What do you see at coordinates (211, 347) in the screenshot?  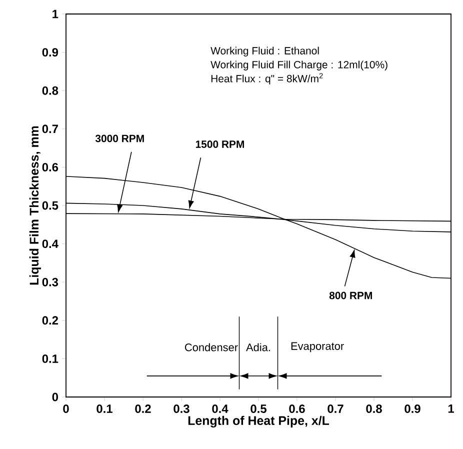 I see `annotation: Condenser` at bounding box center [211, 347].